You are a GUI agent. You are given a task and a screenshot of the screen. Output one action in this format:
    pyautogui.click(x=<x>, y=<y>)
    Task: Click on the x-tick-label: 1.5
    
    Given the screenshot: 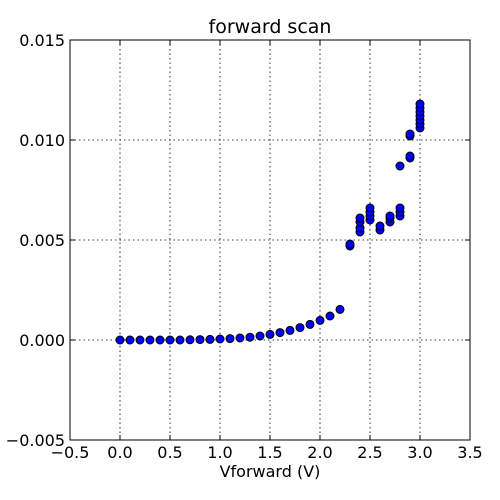 What is the action you would take?
    pyautogui.click(x=269, y=452)
    